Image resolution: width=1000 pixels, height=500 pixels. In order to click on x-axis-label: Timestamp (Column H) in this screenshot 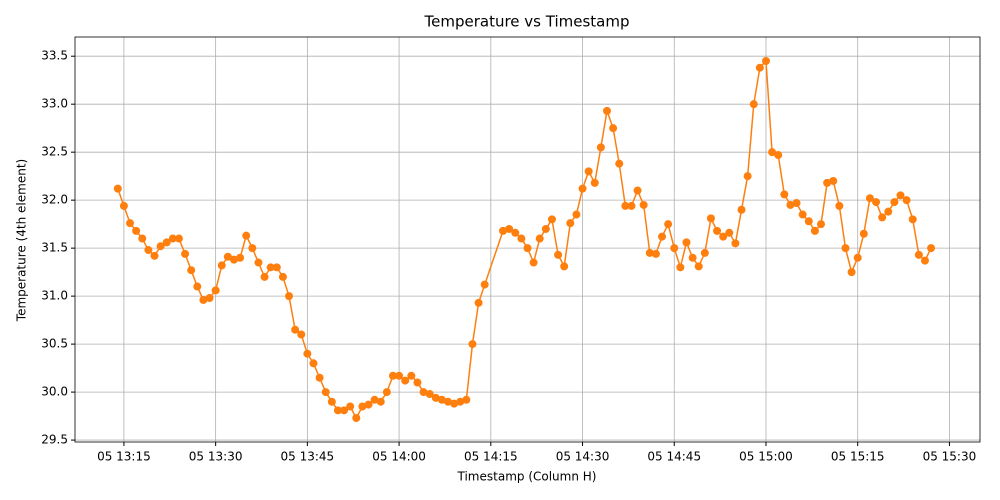, I will do `click(527, 477)`.